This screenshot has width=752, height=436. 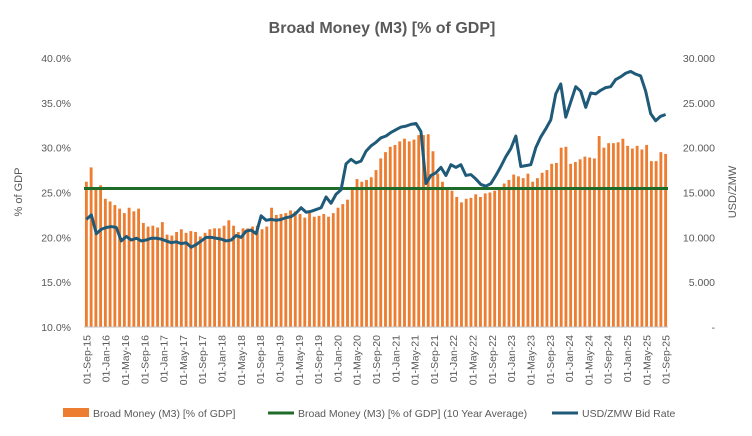 What do you see at coordinates (699, 149) in the screenshot?
I see `y2-tick-label: 20.000` at bounding box center [699, 149].